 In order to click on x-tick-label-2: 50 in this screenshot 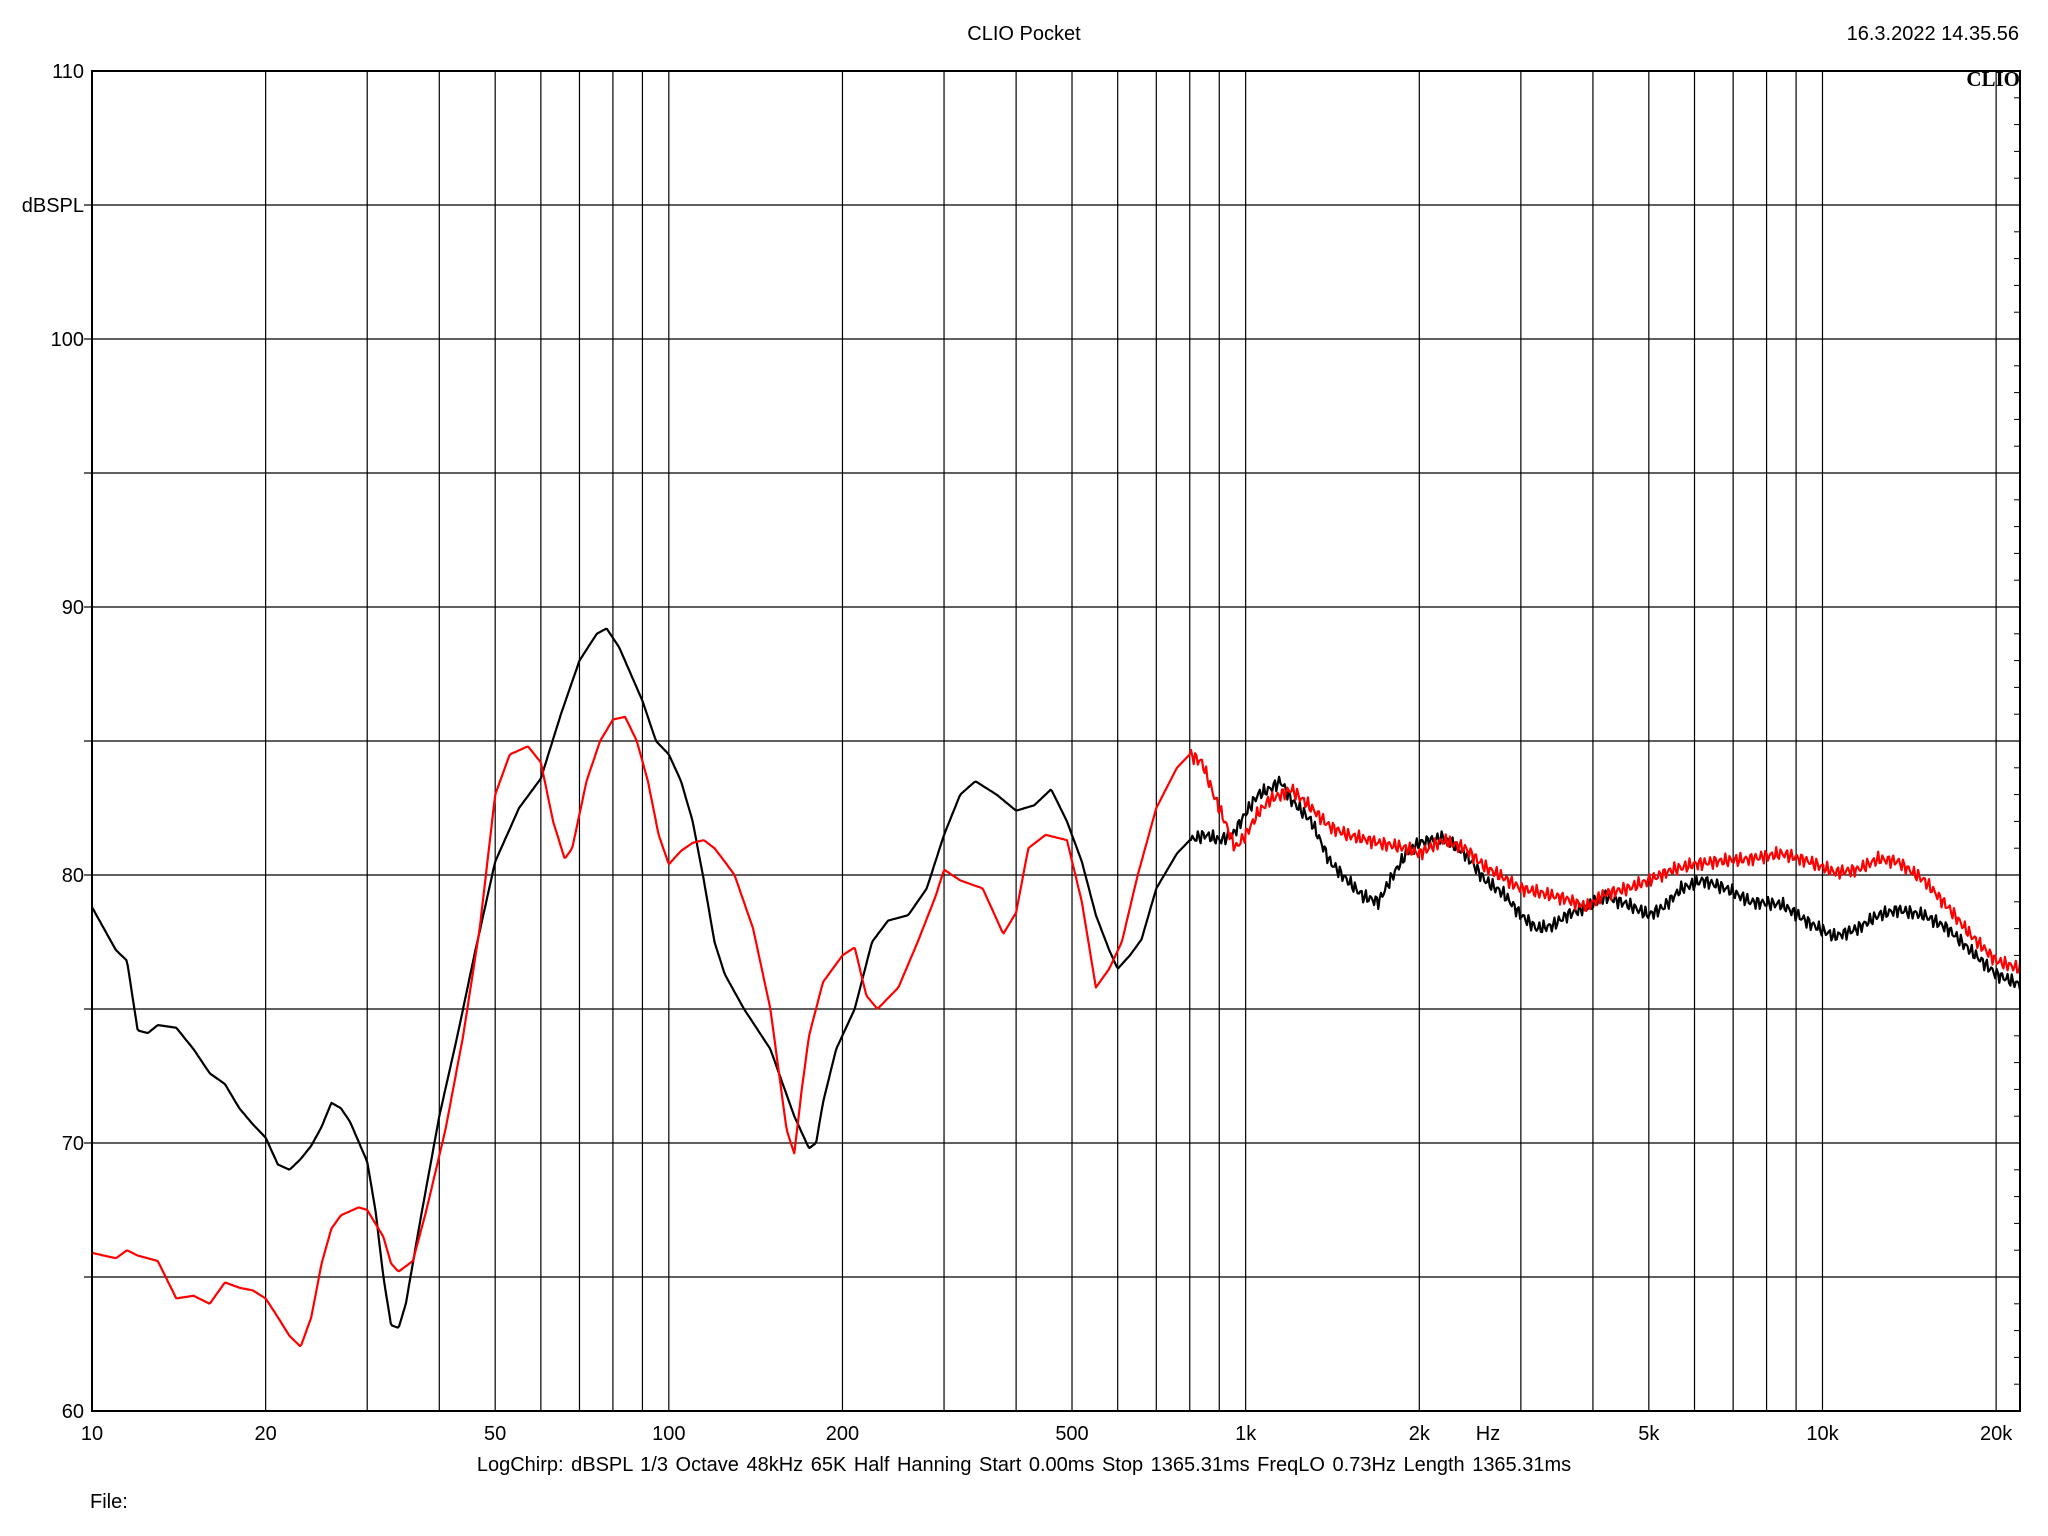, I will do `click(495, 1431)`.